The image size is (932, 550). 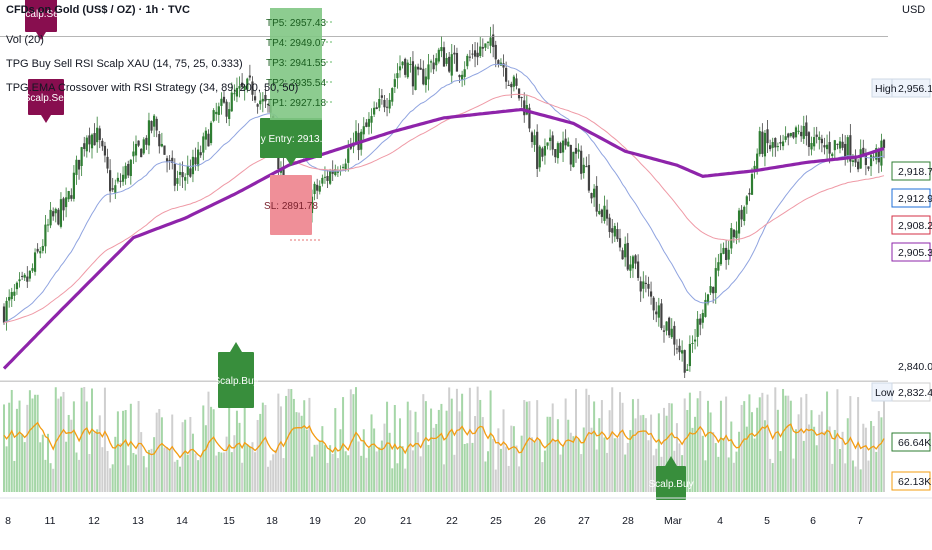 I want to click on take-profit-label: TP1: 2927.18, so click(x=296, y=103).